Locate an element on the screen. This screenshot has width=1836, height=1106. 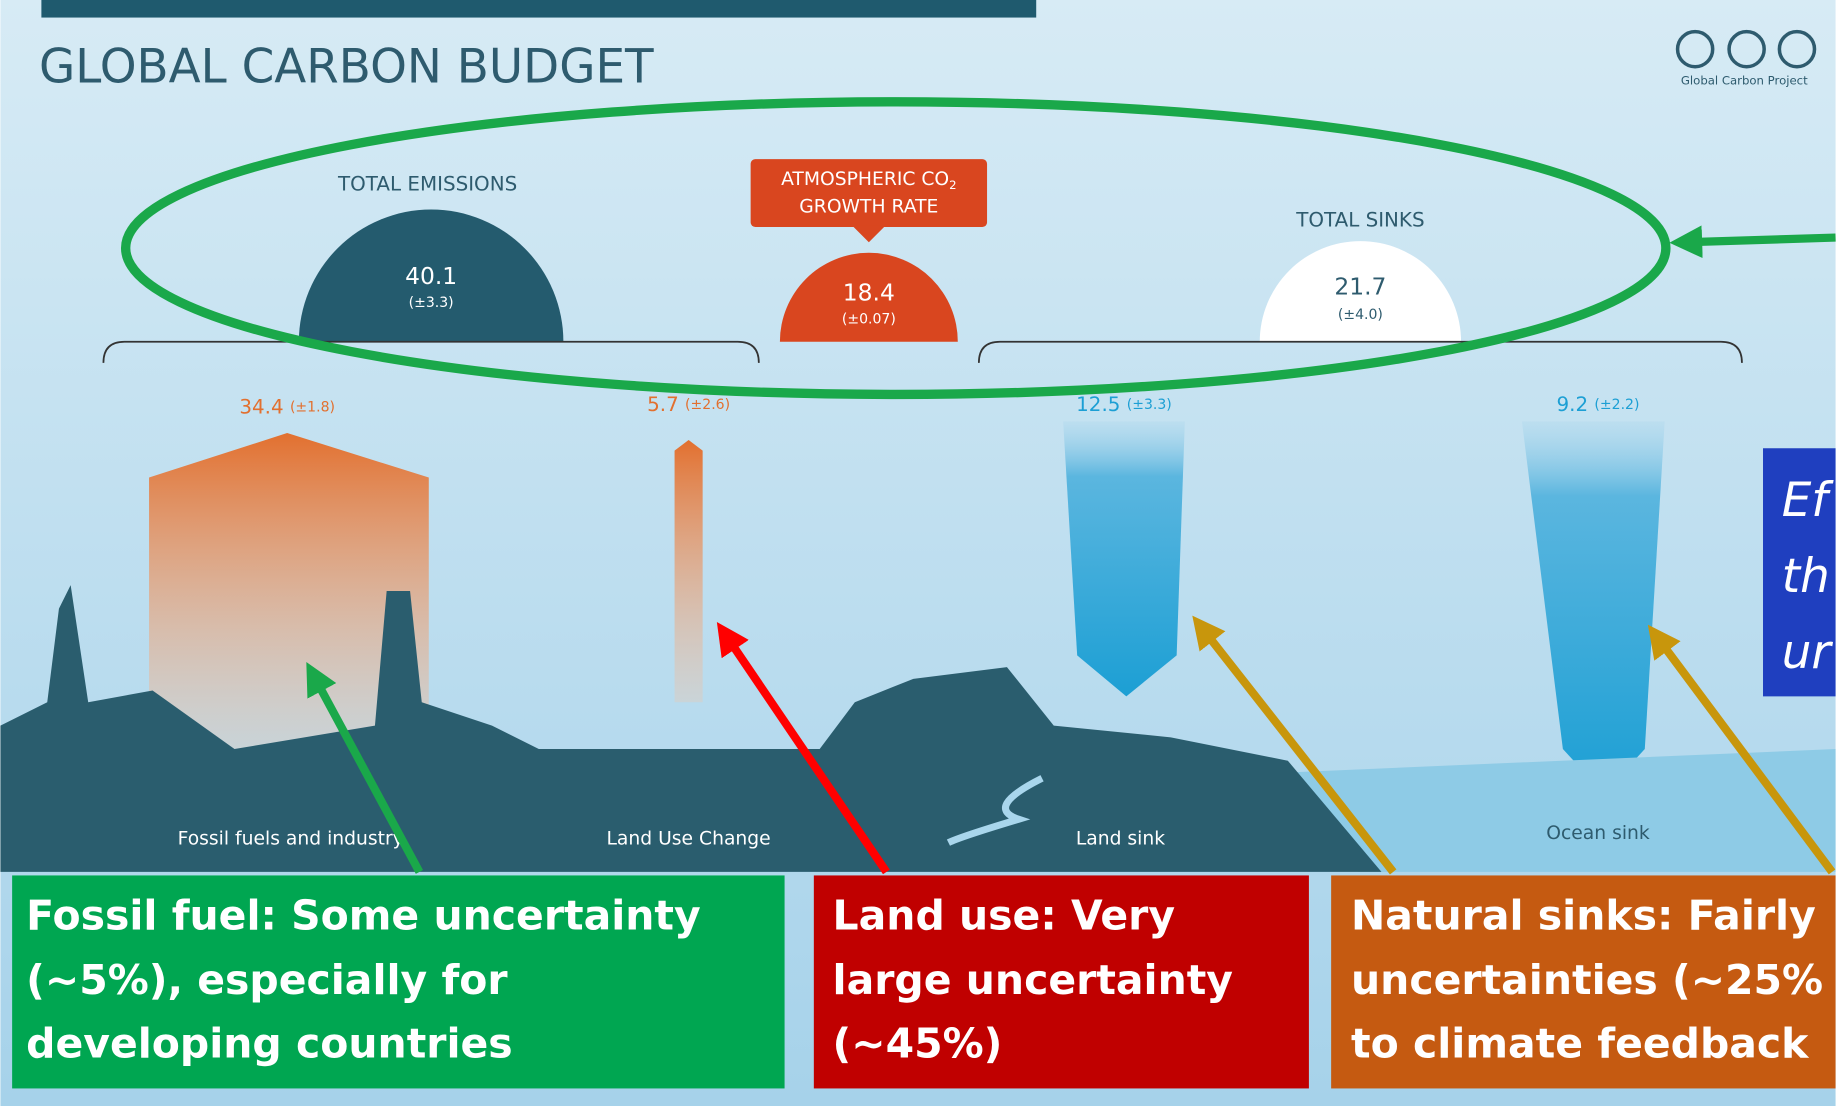
title: GLOBAL CARBON BUDGET is located at coordinates (346, 68).